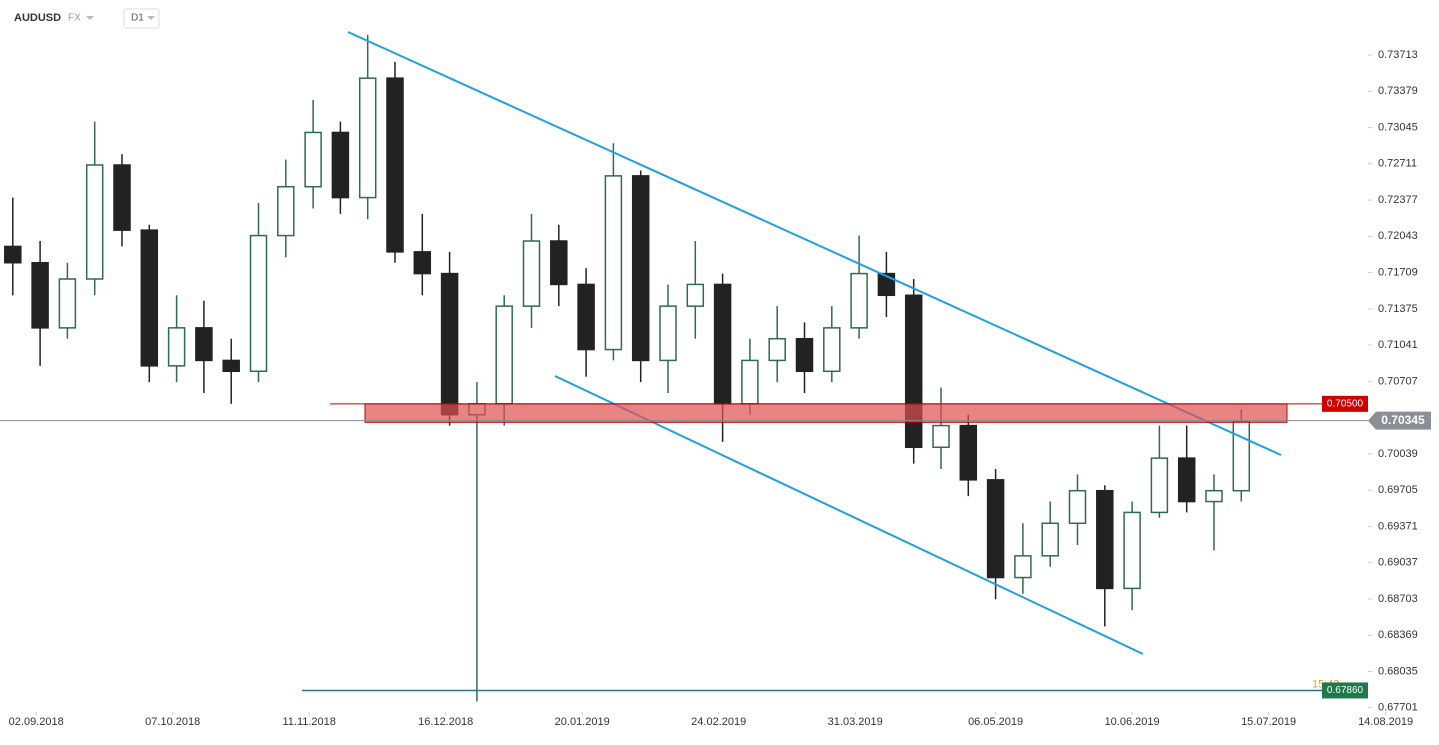 This screenshot has width=1439, height=745. Describe the element at coordinates (1398, 708) in the screenshot. I see `y-tick-label: 0.67701` at that location.